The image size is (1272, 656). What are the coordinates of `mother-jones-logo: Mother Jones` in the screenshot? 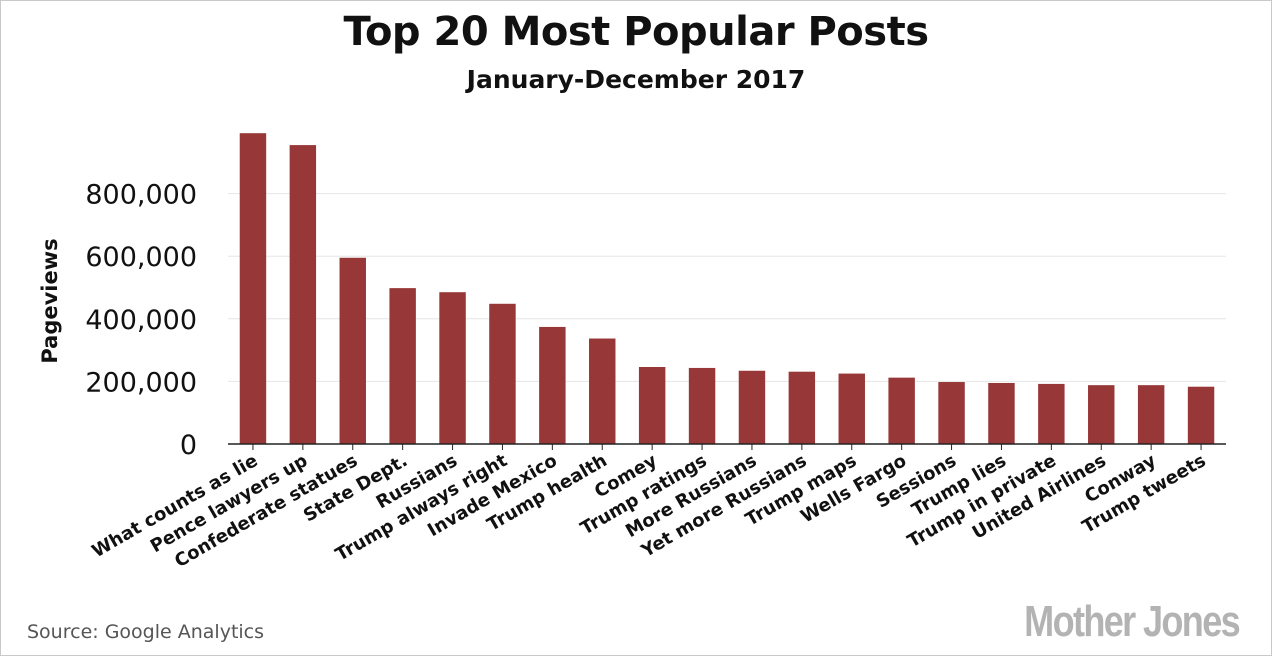 It's located at (1132, 621).